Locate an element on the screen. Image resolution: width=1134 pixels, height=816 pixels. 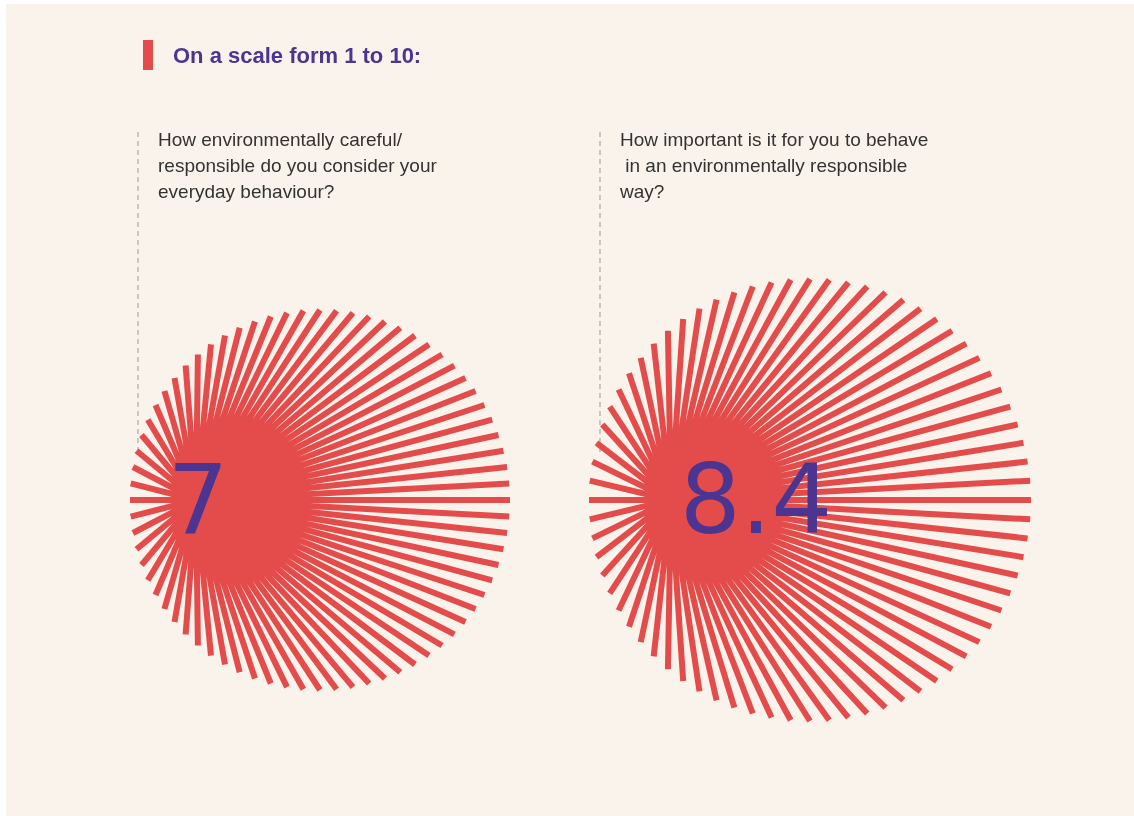
data-label: 7 is located at coordinates (198, 500).